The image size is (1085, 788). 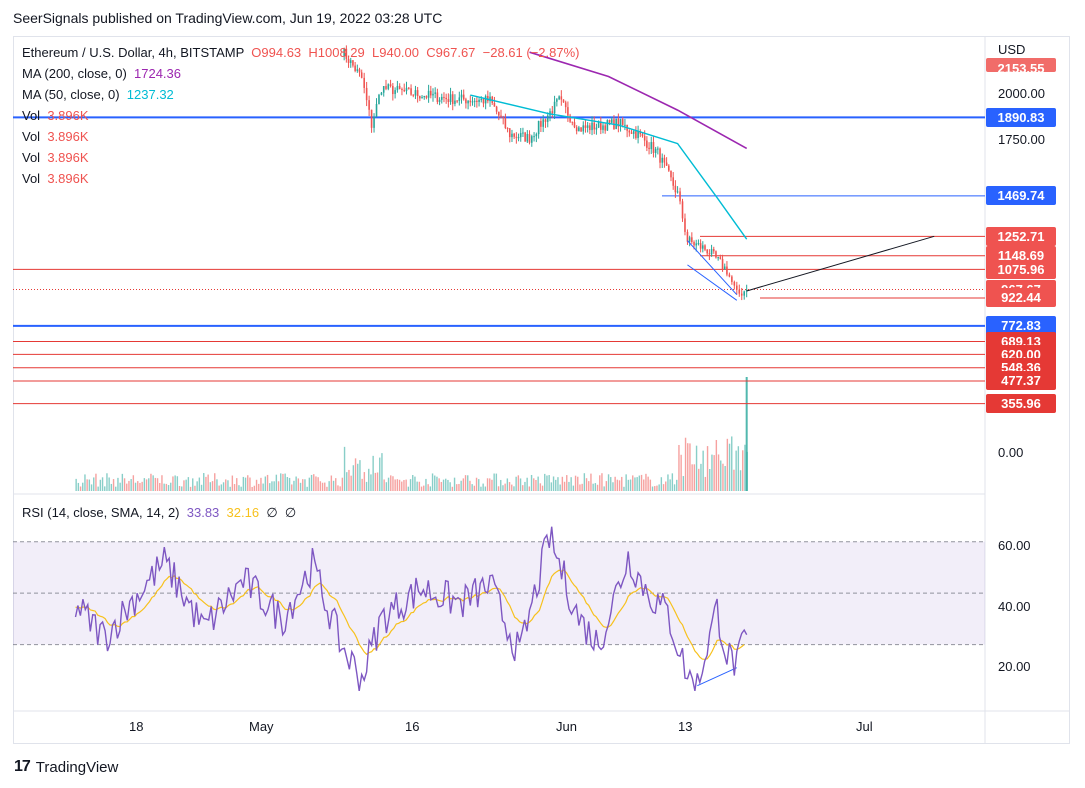 I want to click on time-tick-jun: Jun, so click(x=566, y=726).